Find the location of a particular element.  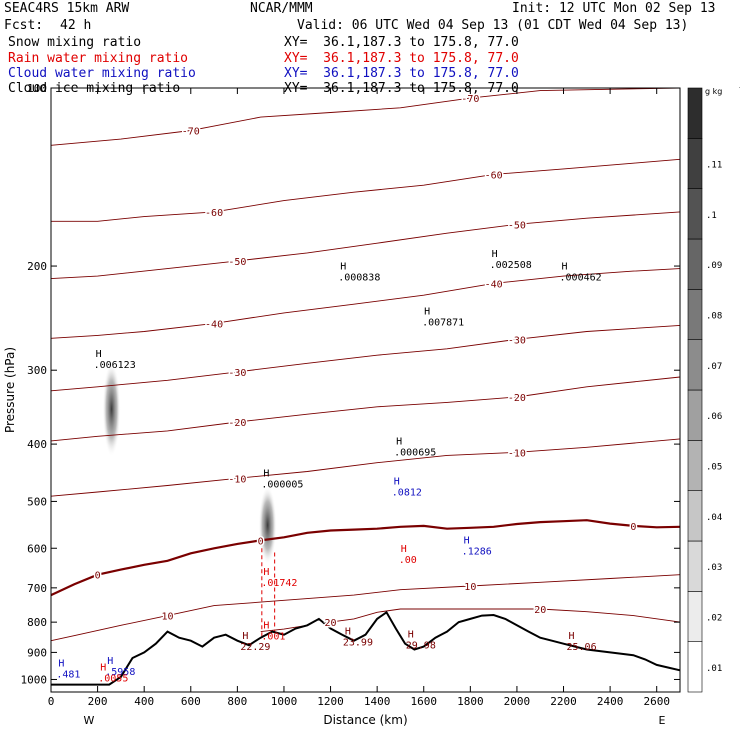

x-axis-title: Distance (km) is located at coordinates (365, 720).